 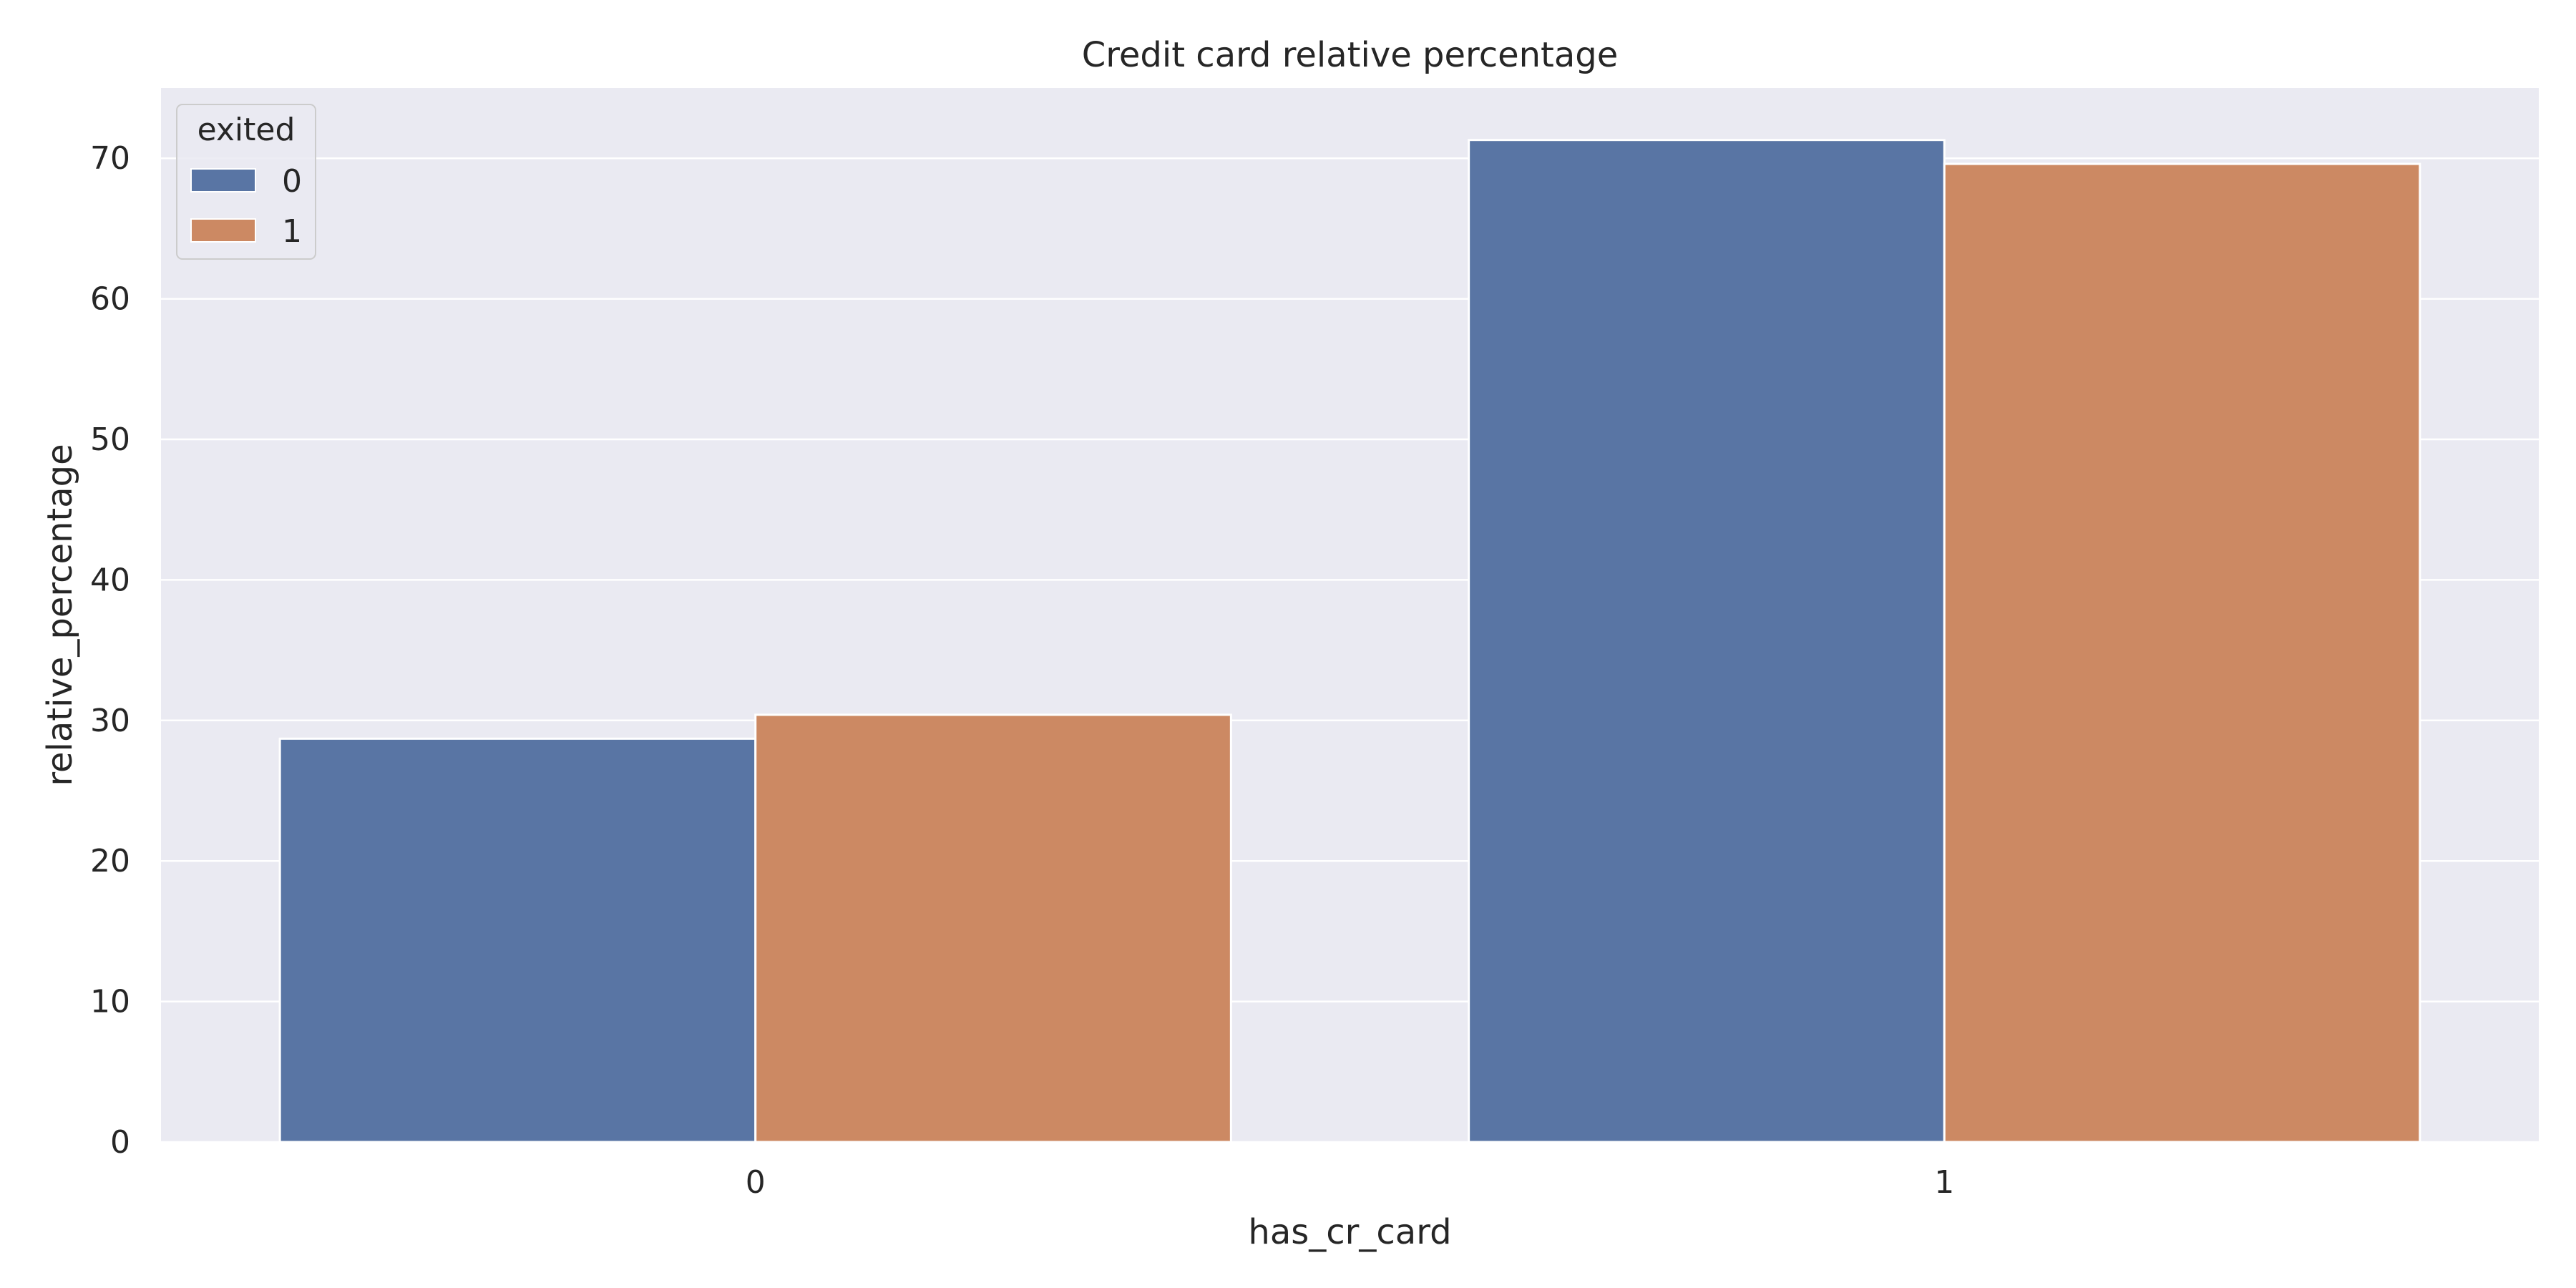 I want to click on legend-items: 01, so click(x=246, y=206).